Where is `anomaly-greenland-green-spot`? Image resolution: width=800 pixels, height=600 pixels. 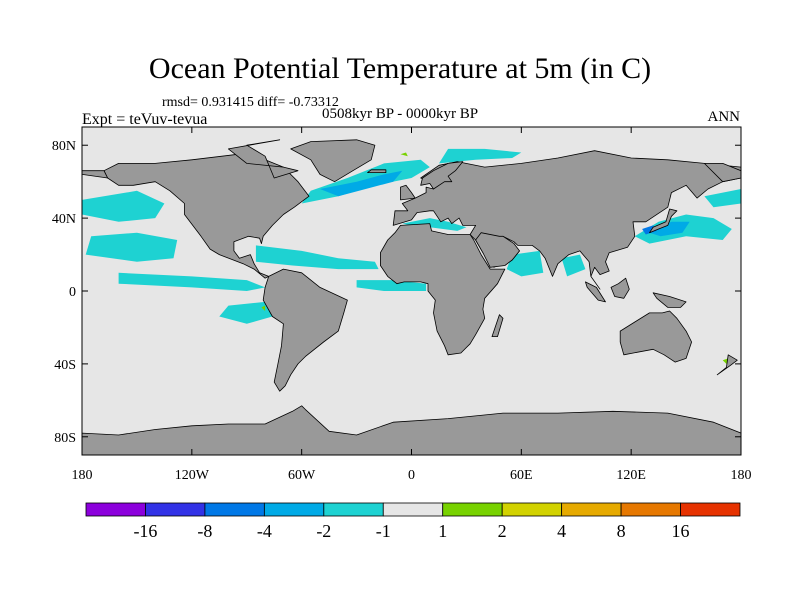
anomaly-greenland-green-spot is located at coordinates (404, 154).